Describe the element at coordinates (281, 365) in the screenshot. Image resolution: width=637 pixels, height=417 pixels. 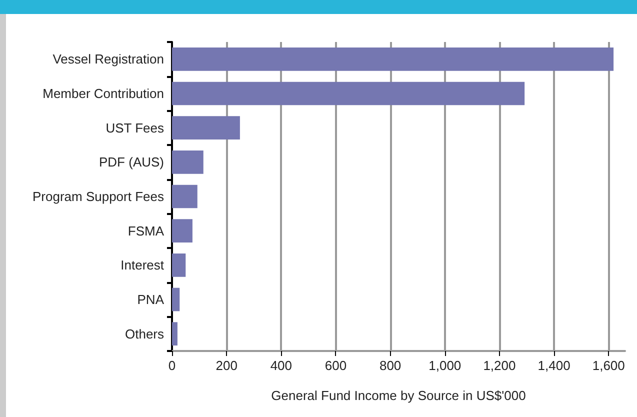
I see `x-tick-label: 400` at that location.